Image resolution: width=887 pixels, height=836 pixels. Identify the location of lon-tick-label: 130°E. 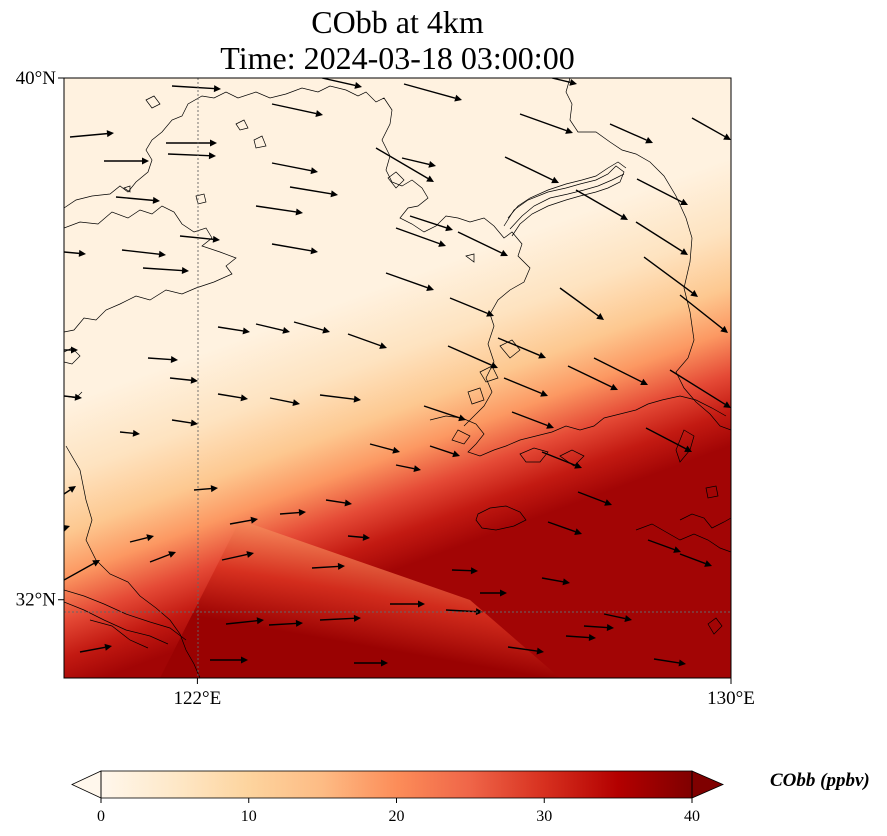
(731, 698).